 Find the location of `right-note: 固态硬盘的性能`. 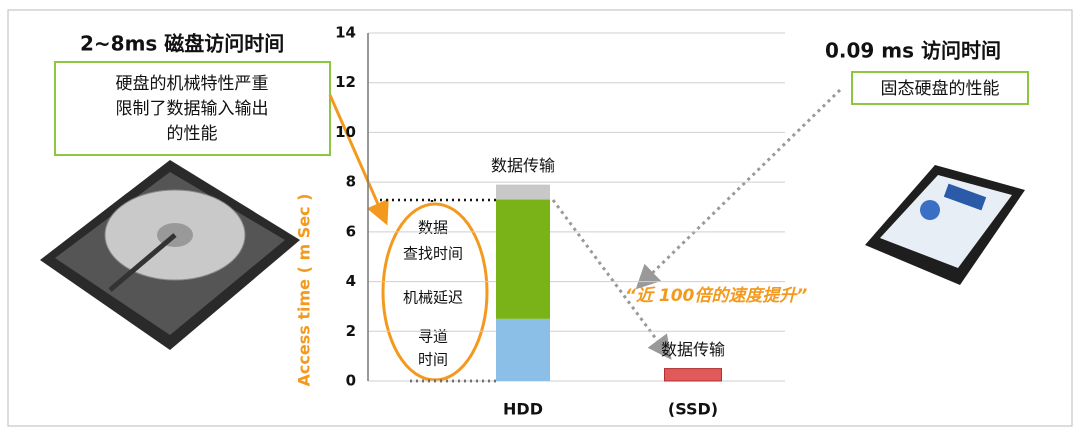

right-note: 固态硬盘的性能 is located at coordinates (940, 89).